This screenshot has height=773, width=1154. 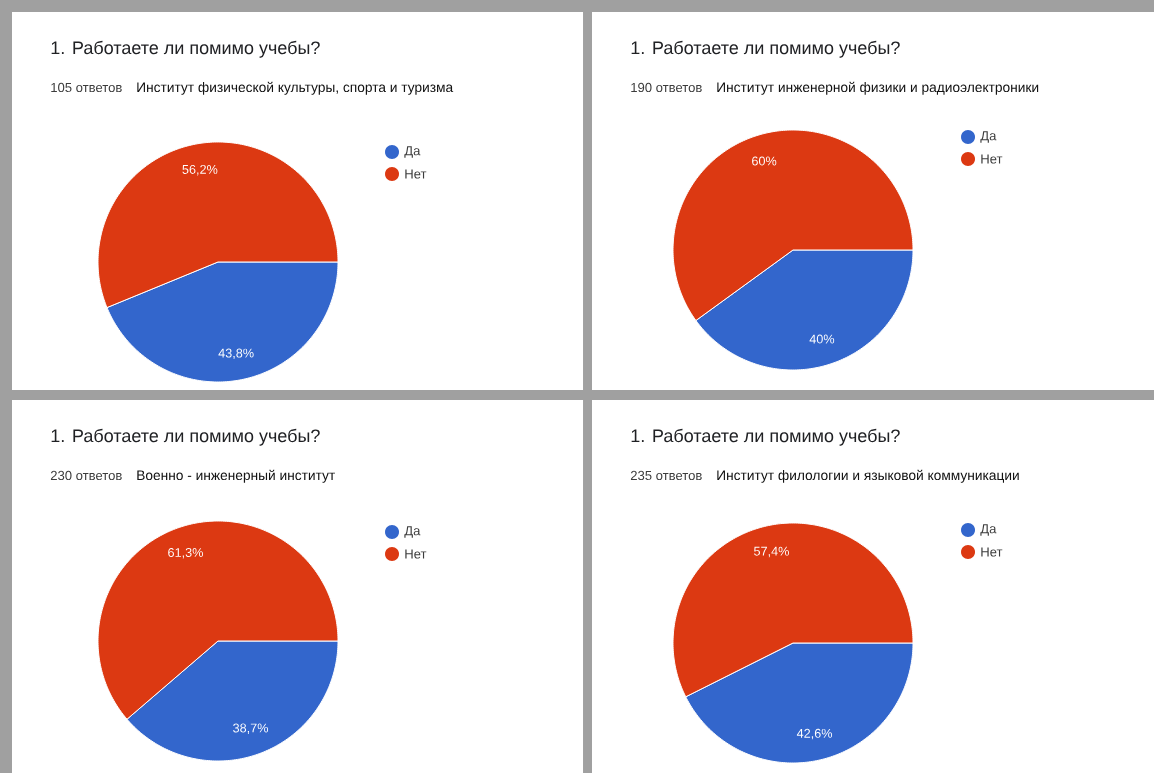 What do you see at coordinates (666, 475) in the screenshot?
I see `chart-subtitle: 235 ответов` at bounding box center [666, 475].